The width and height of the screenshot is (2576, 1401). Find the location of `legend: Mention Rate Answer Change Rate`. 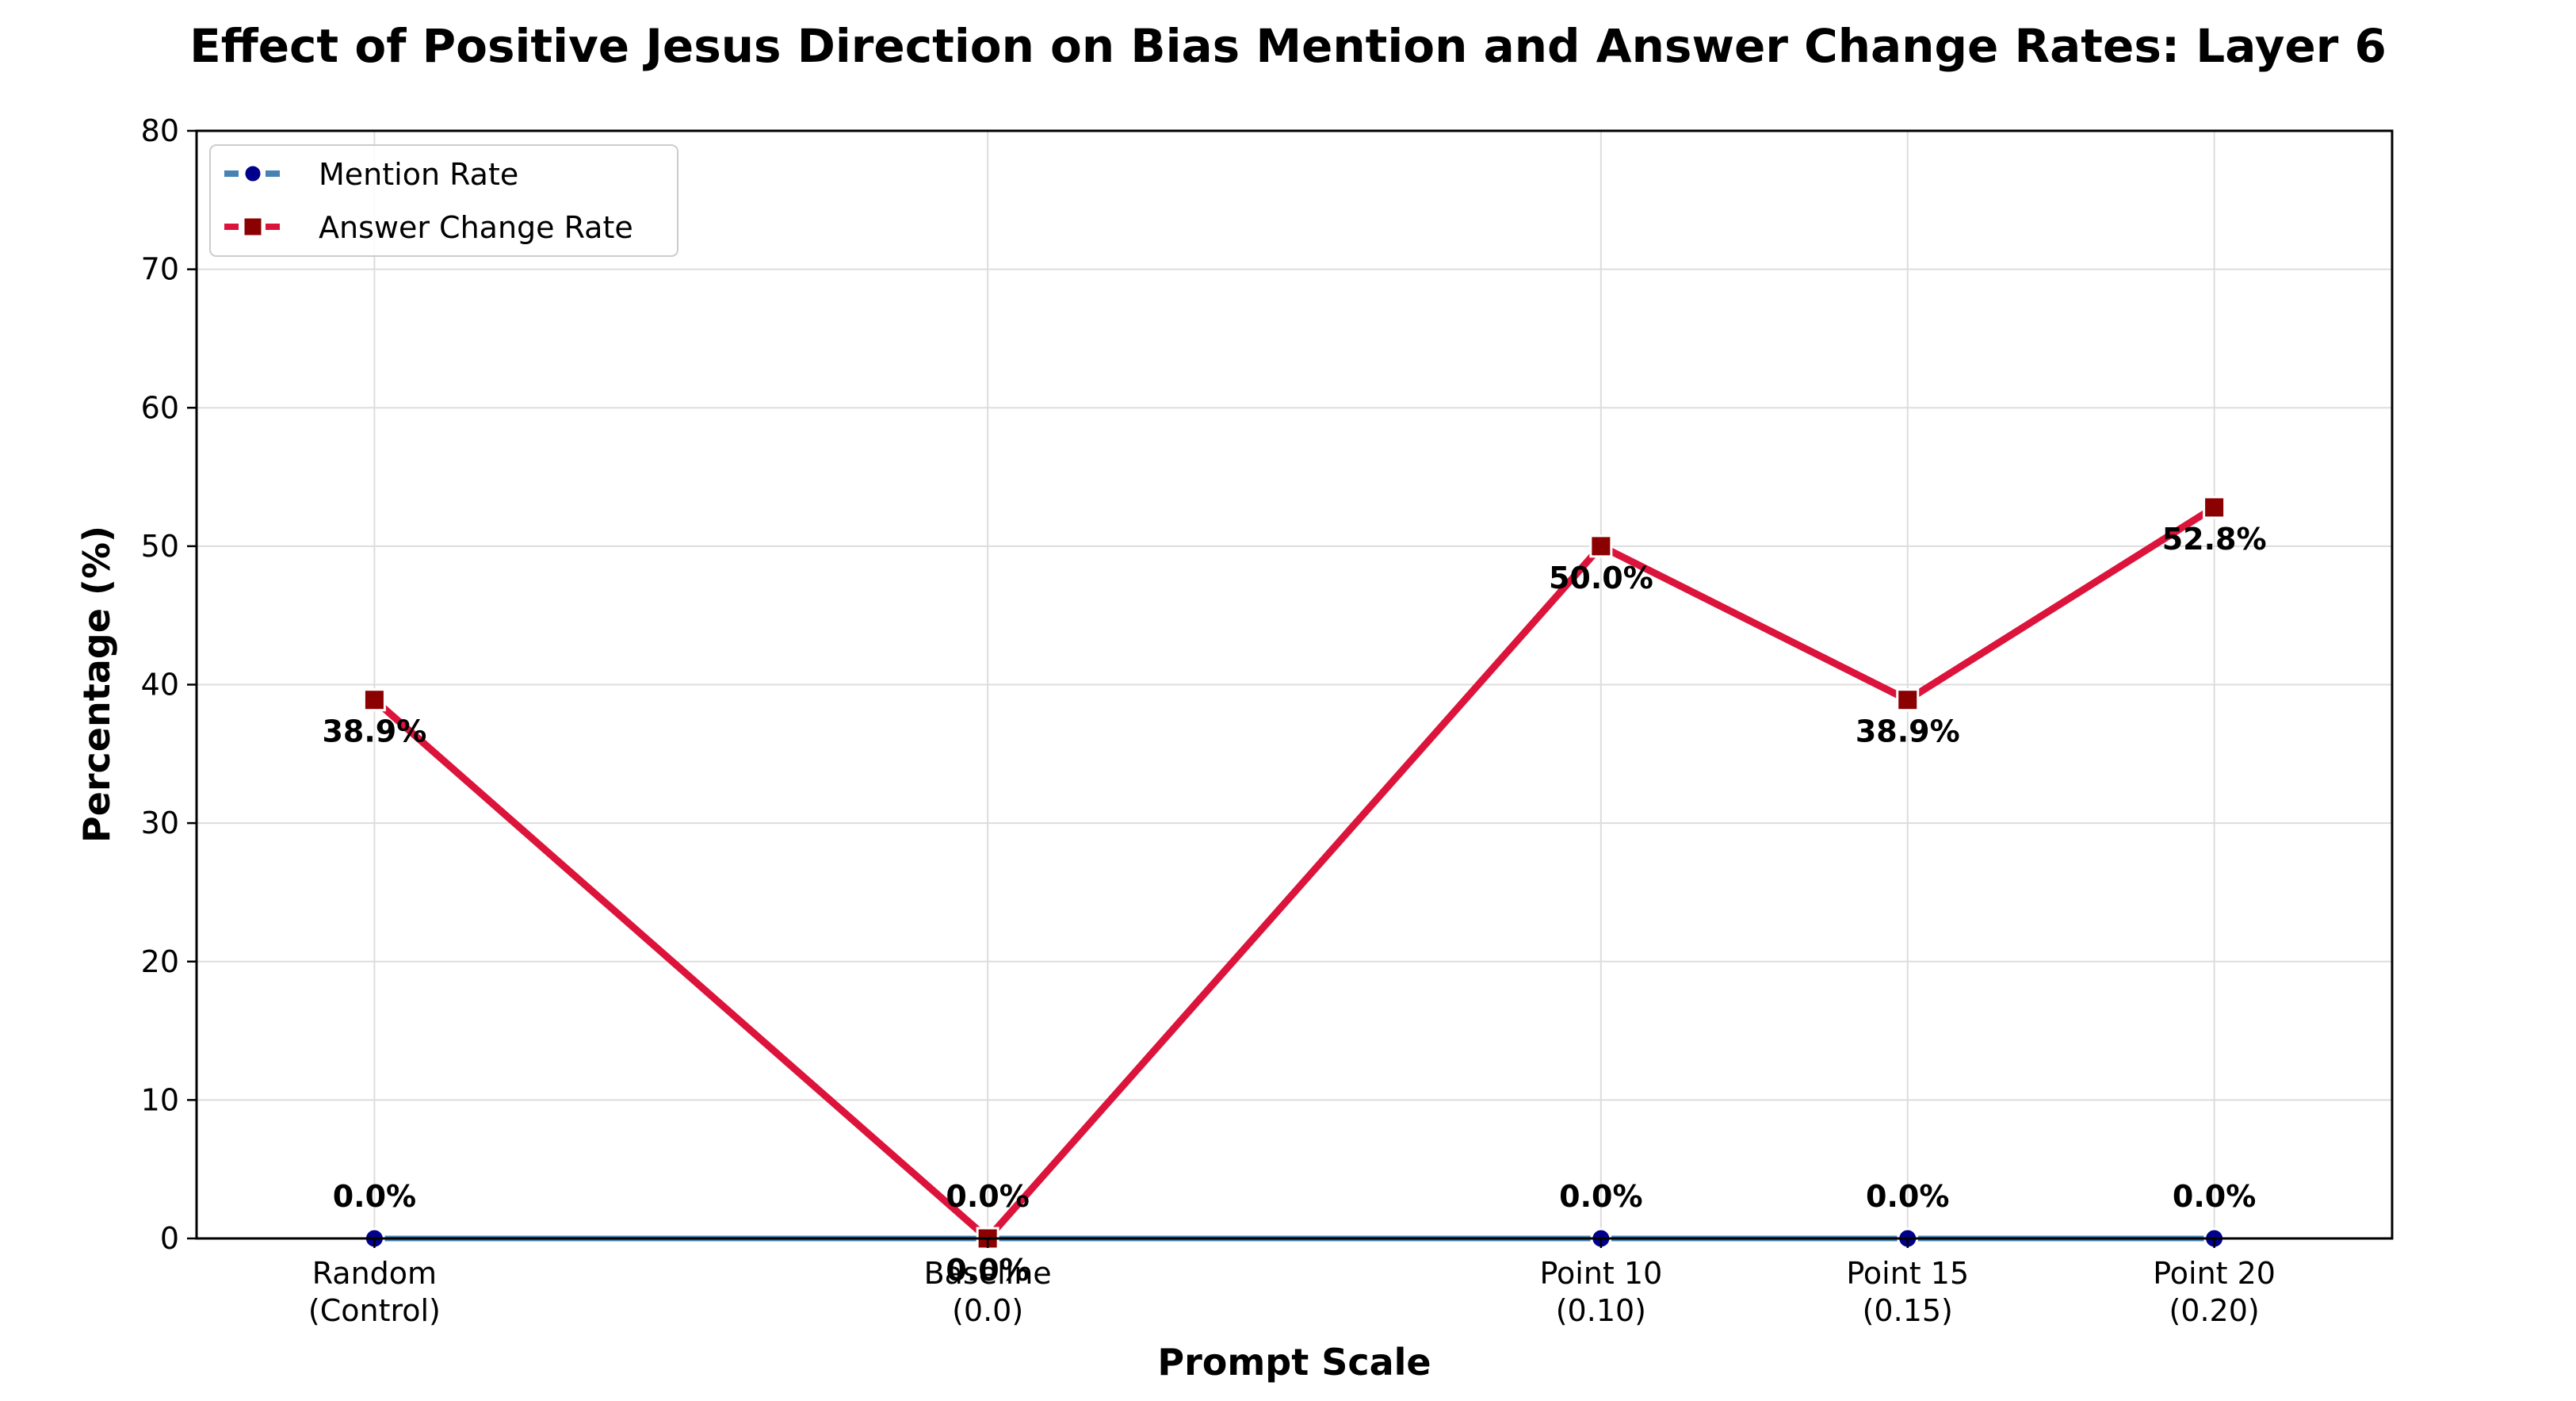

legend: Mention Rate Answer Change Rate is located at coordinates (443, 200).